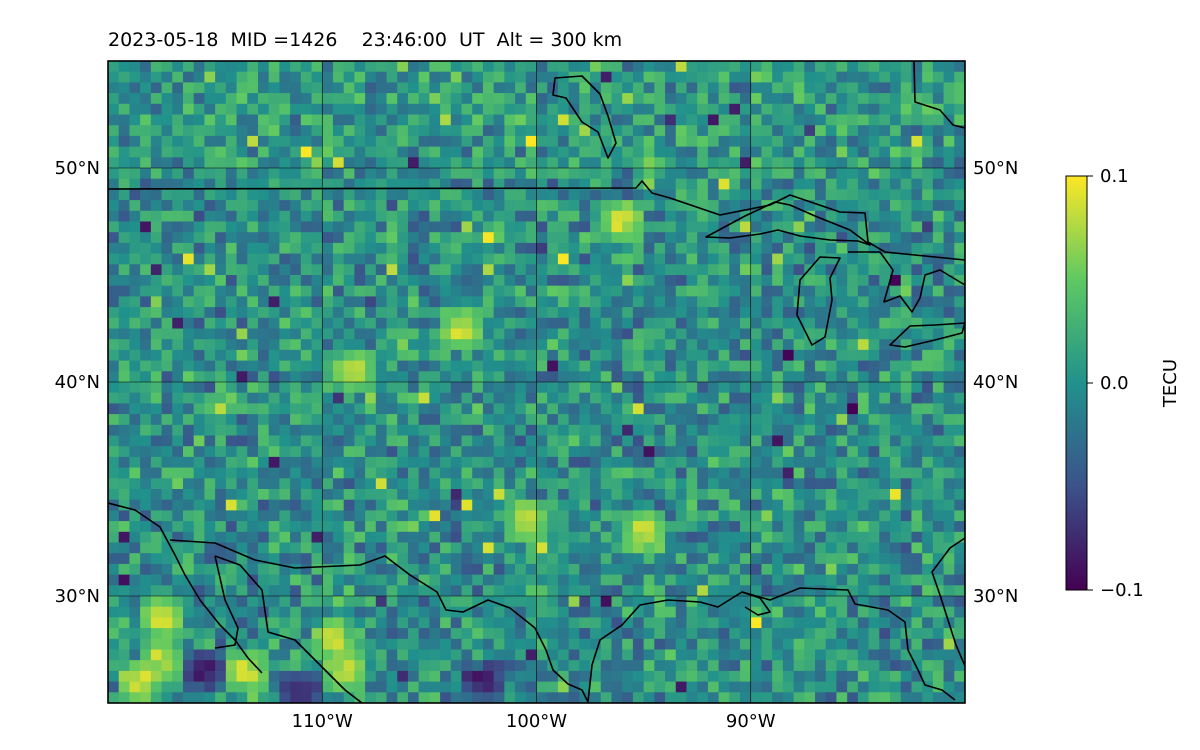  I want to click on baja-coast, so click(226, 602).